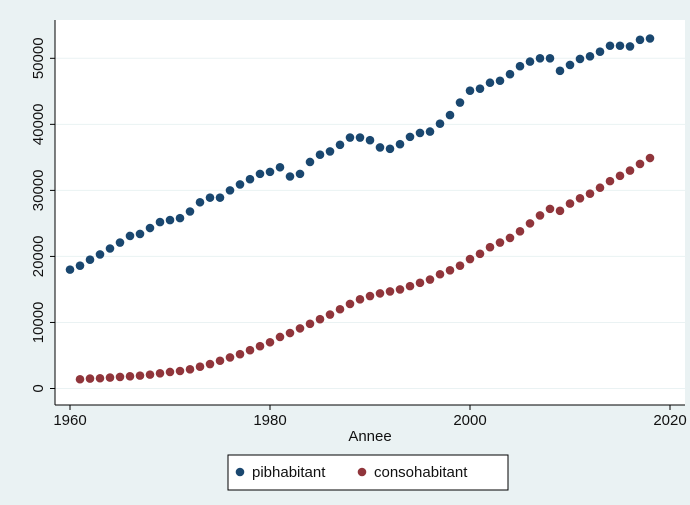 This screenshot has width=690, height=505. What do you see at coordinates (368, 472) in the screenshot?
I see `legend-box` at bounding box center [368, 472].